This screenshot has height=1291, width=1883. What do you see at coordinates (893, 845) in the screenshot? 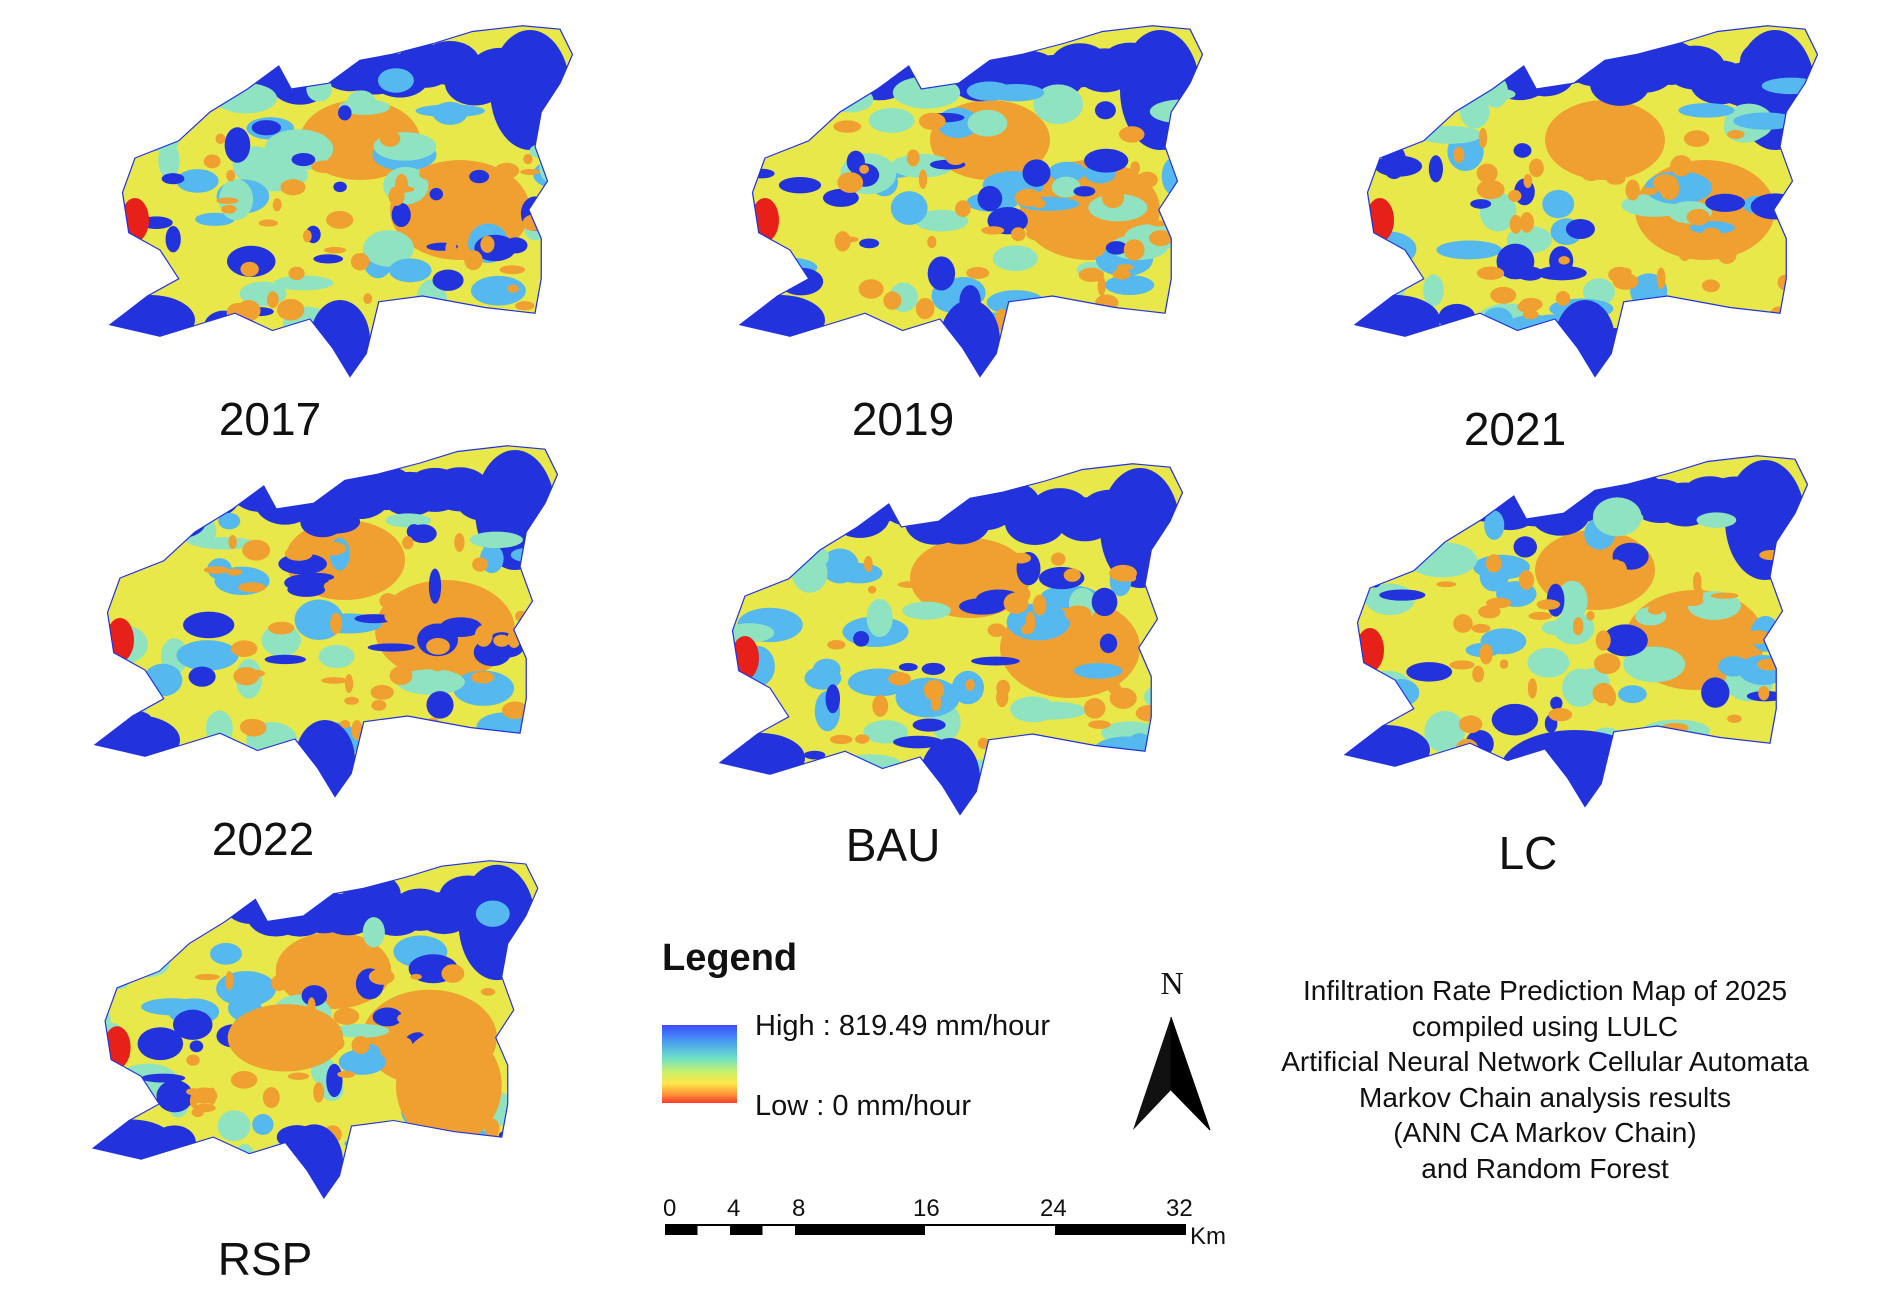
I see `panel-label-bau: BAU` at bounding box center [893, 845].